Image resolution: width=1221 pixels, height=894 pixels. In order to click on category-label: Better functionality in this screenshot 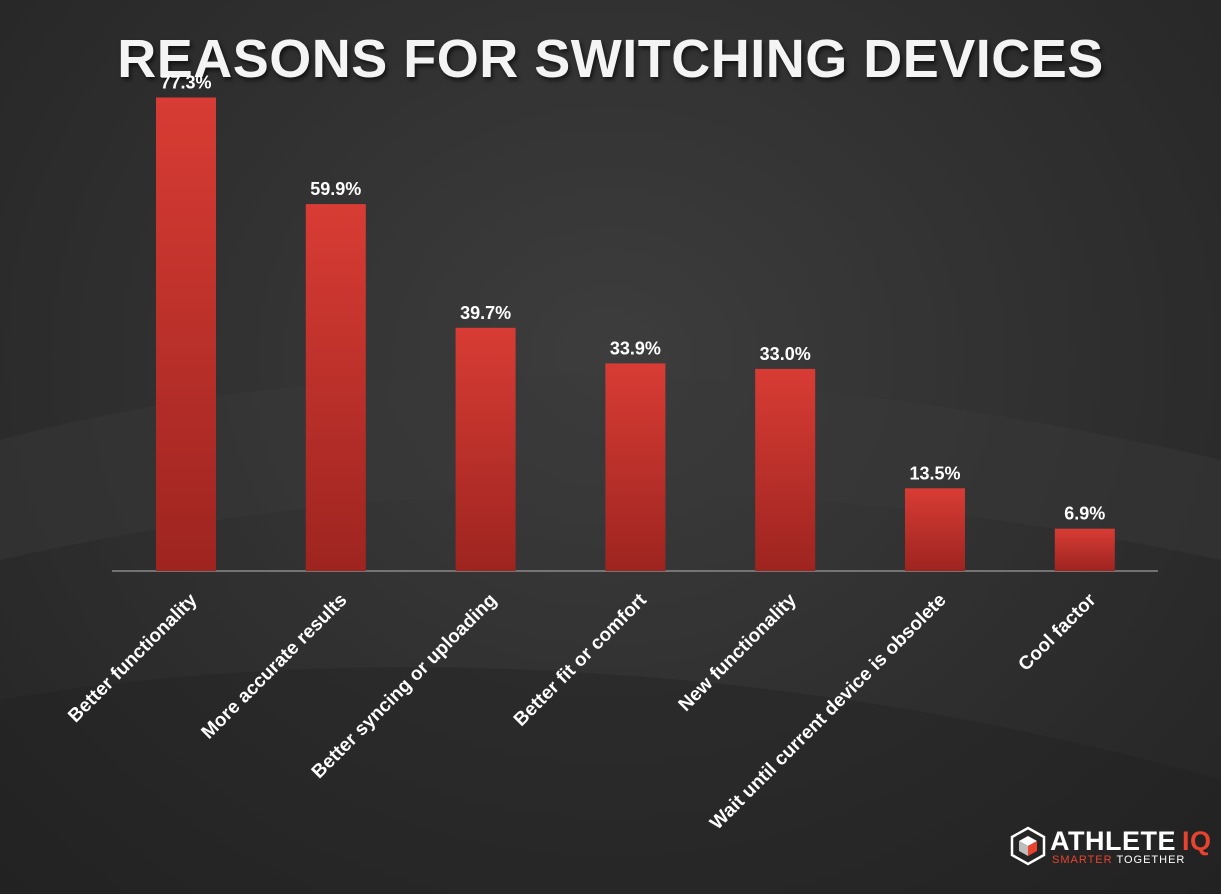, I will do `click(133, 658)`.